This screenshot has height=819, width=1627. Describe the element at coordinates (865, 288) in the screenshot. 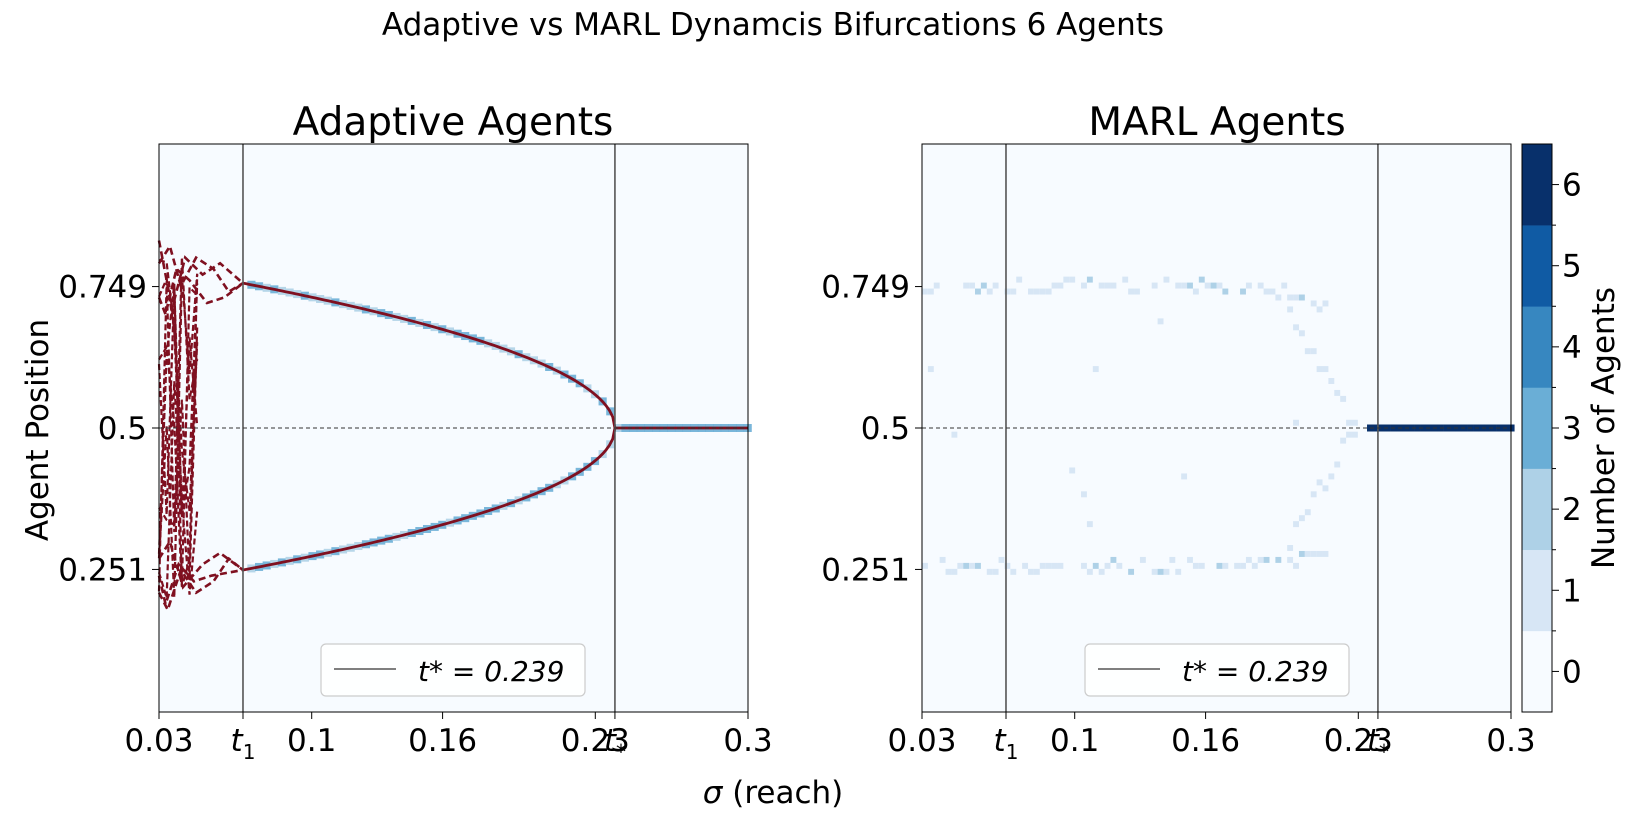

I see `y-tick-label: 0.749` at that location.